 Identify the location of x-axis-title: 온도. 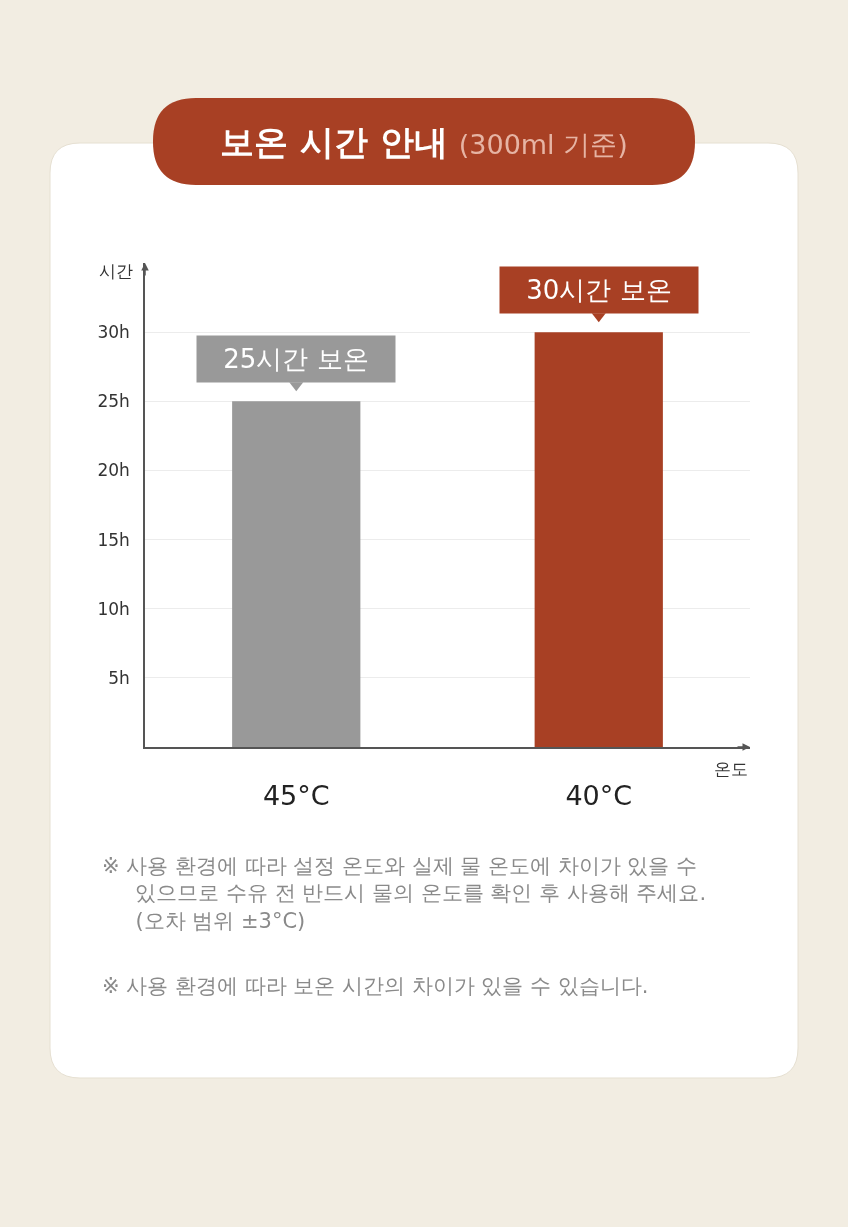
(731, 769).